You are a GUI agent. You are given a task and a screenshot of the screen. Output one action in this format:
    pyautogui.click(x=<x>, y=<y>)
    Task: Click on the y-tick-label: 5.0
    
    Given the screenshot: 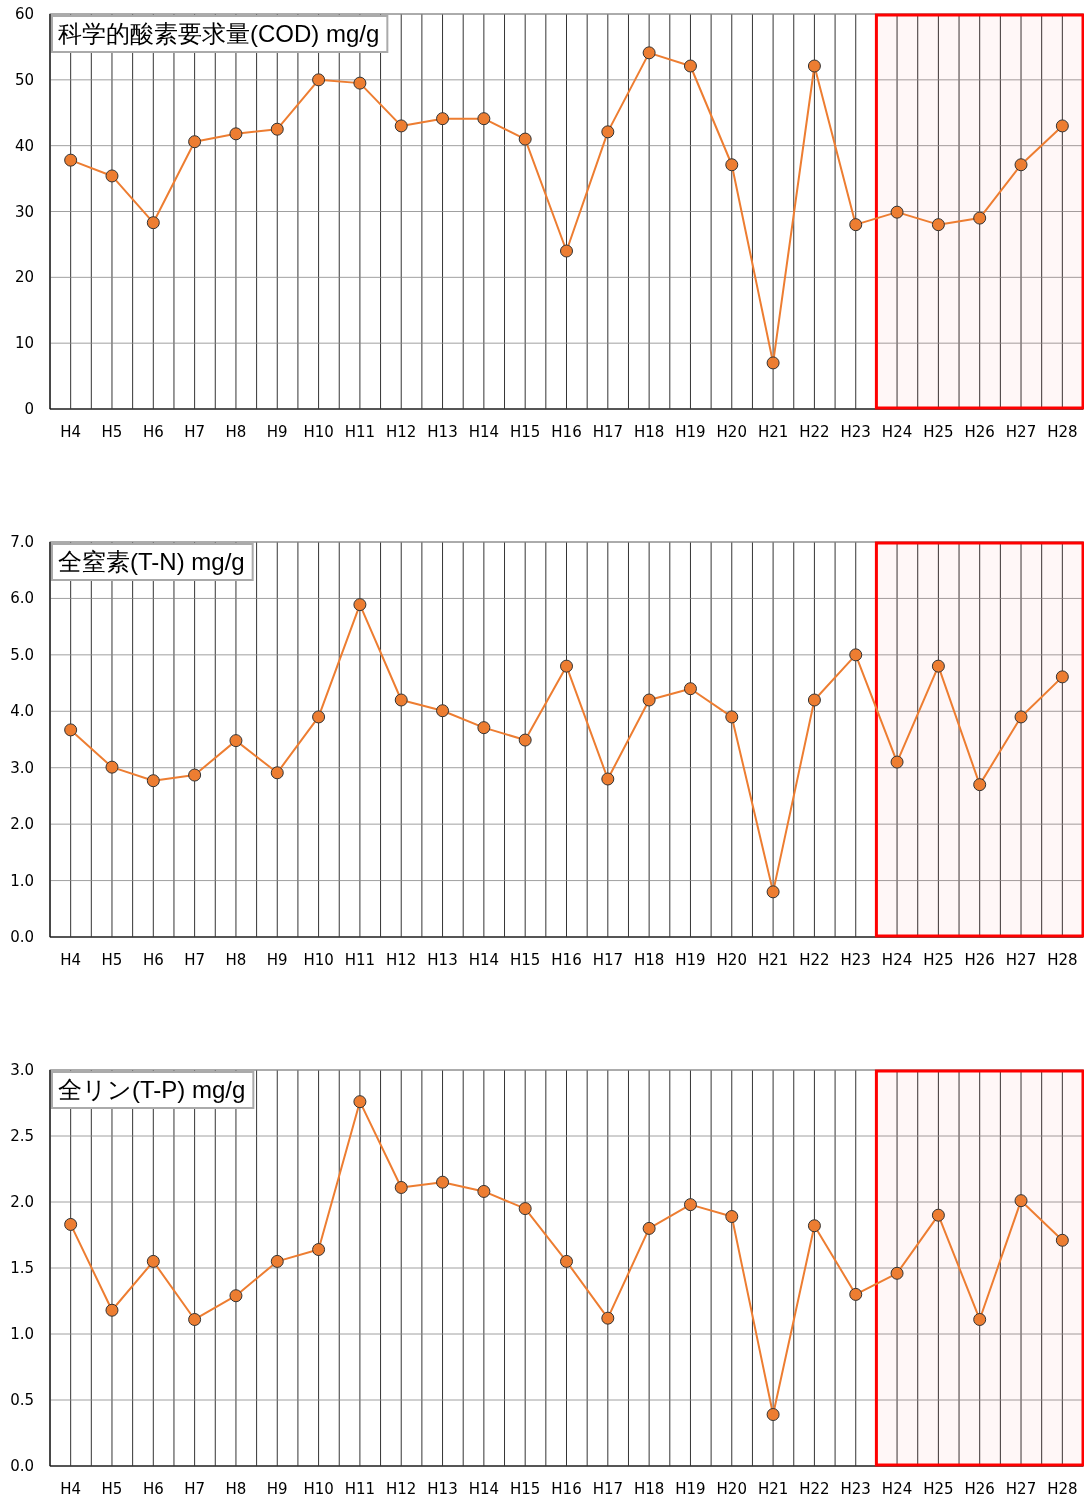 What is the action you would take?
    pyautogui.click(x=22, y=654)
    